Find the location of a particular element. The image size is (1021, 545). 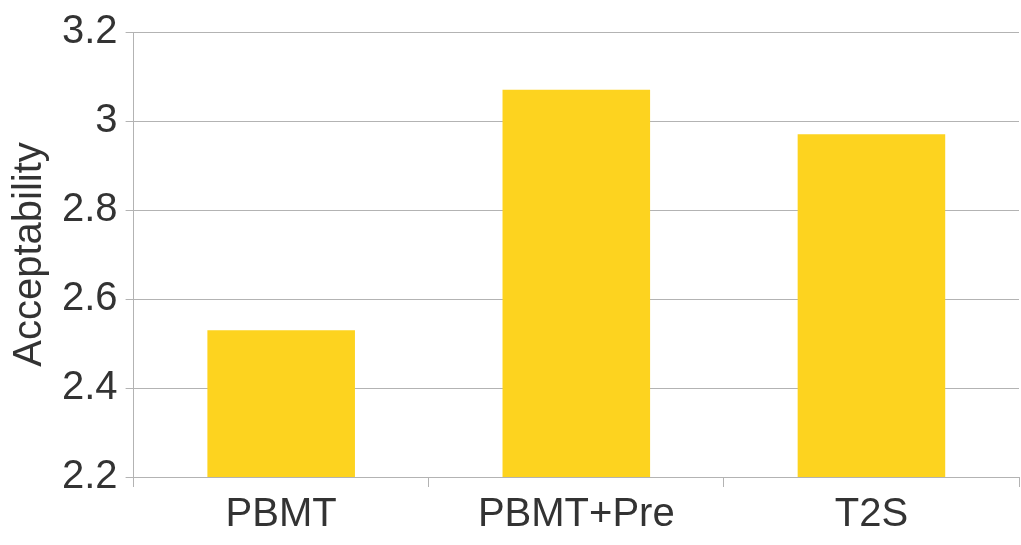

y-tick-label: 2.6 is located at coordinates (90, 296).